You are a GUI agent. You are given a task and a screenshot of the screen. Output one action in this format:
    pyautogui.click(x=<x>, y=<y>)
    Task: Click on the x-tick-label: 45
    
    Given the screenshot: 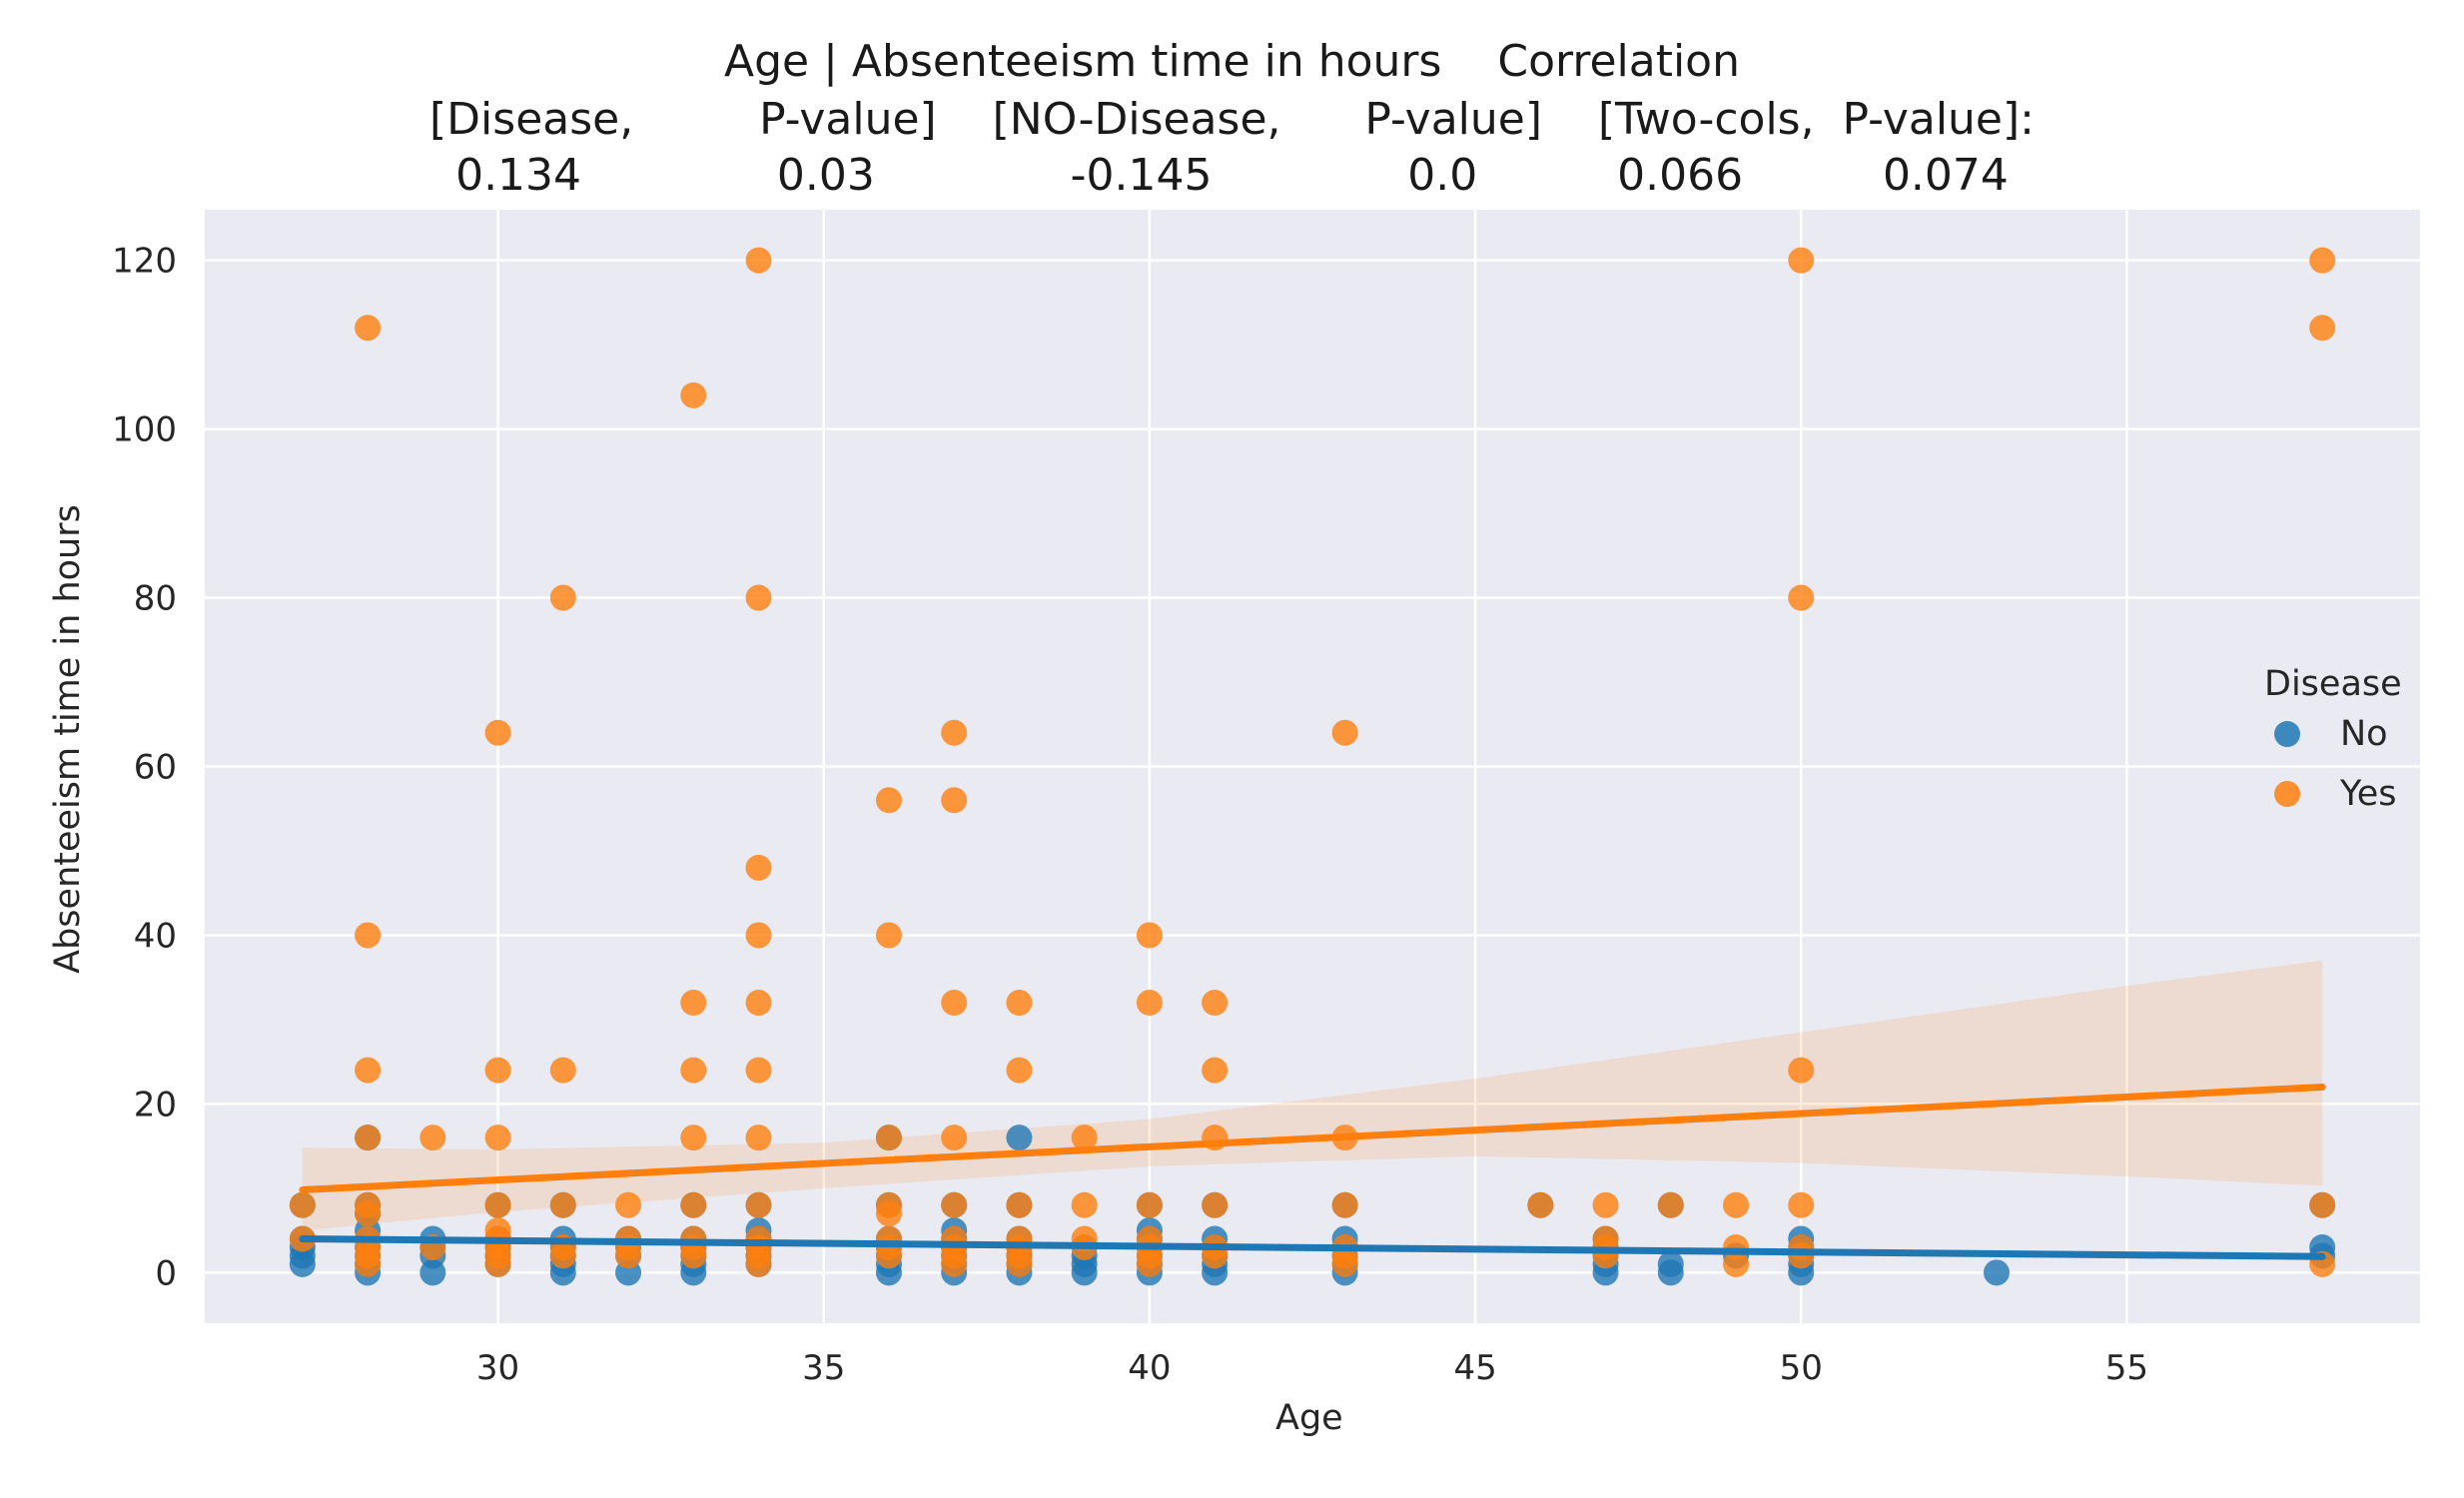 What is the action you would take?
    pyautogui.click(x=1475, y=1368)
    